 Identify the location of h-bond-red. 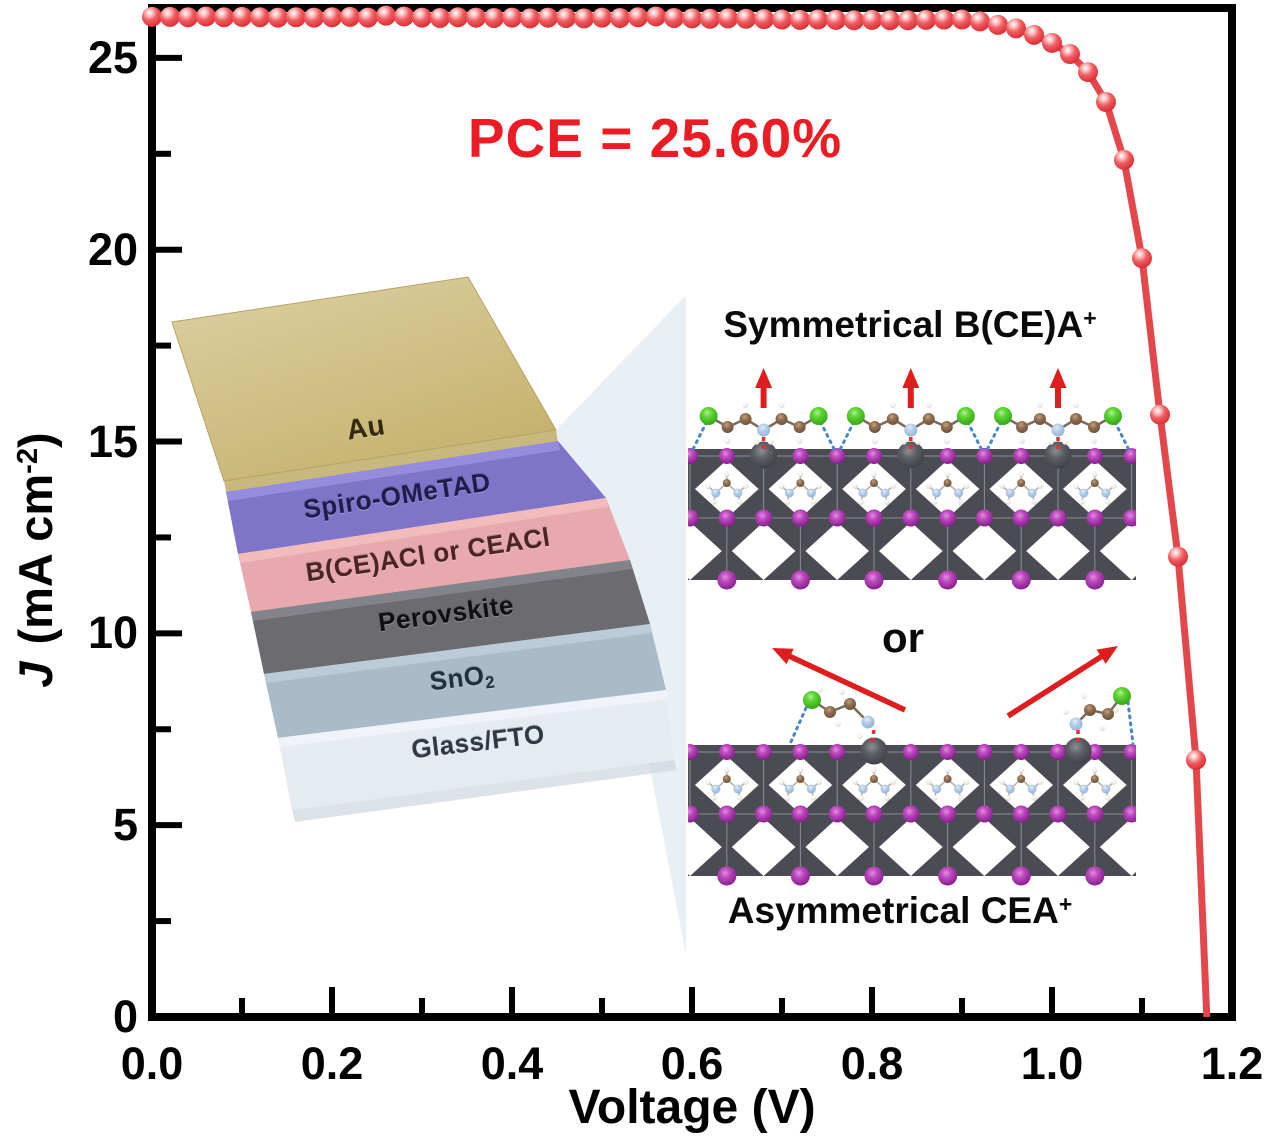
(873, 737).